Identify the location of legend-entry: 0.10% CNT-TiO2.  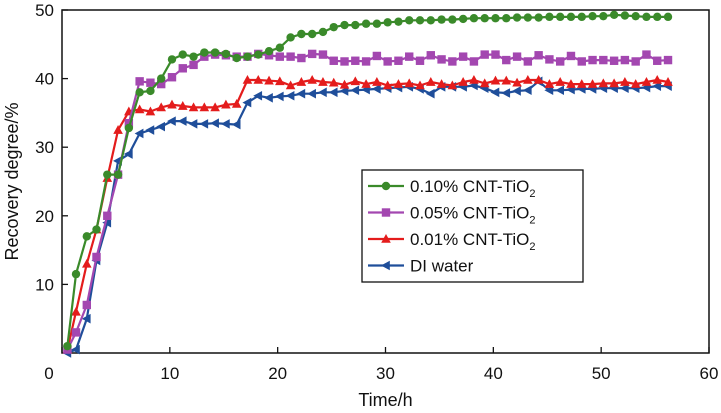
(451, 188).